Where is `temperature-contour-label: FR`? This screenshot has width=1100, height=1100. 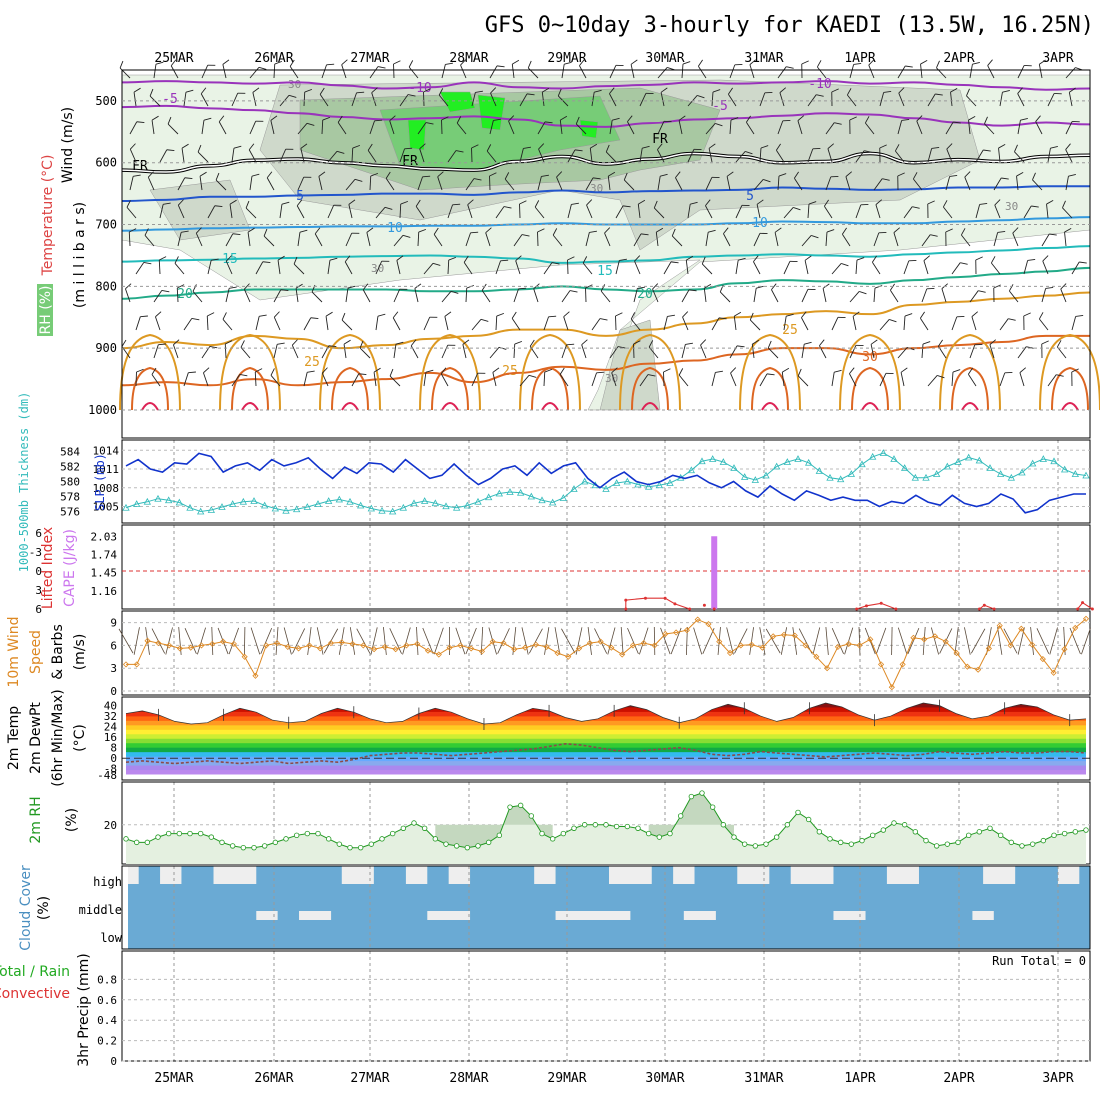
temperature-contour-label: FR is located at coordinates (140, 166).